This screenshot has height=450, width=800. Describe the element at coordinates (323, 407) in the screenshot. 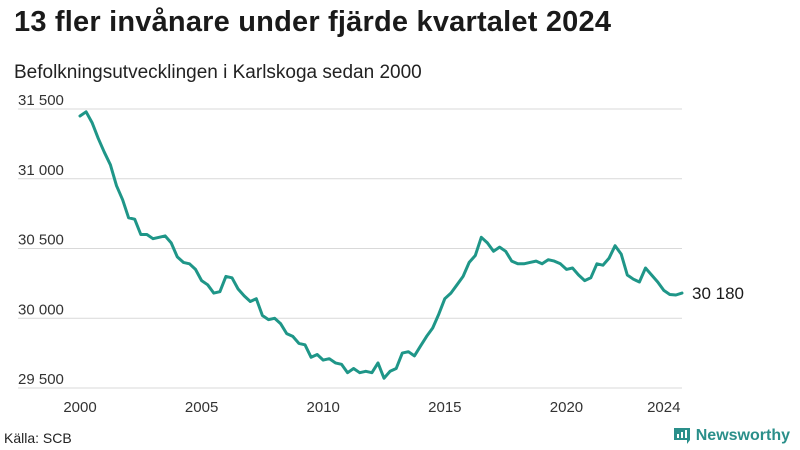

I see `x-tick-label: 2010` at that location.